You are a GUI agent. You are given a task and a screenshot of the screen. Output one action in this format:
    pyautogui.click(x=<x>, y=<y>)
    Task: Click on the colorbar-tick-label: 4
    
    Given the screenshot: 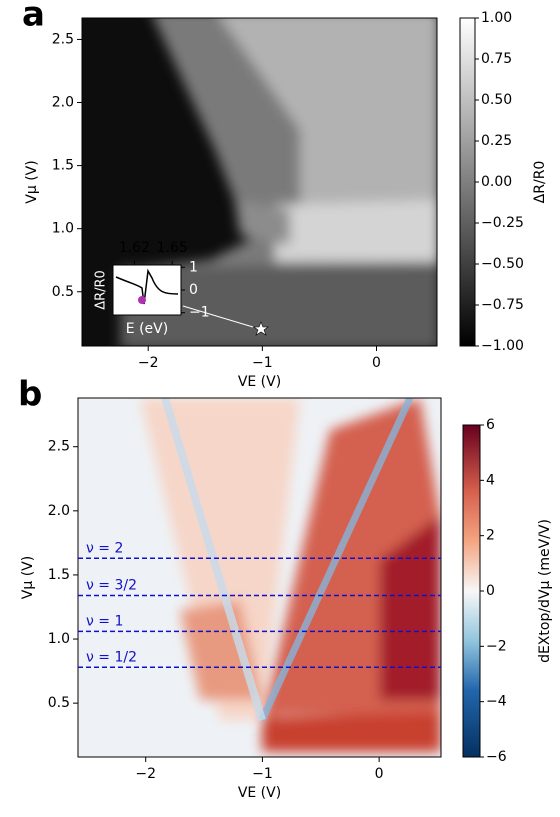 What is the action you would take?
    pyautogui.click(x=490, y=480)
    